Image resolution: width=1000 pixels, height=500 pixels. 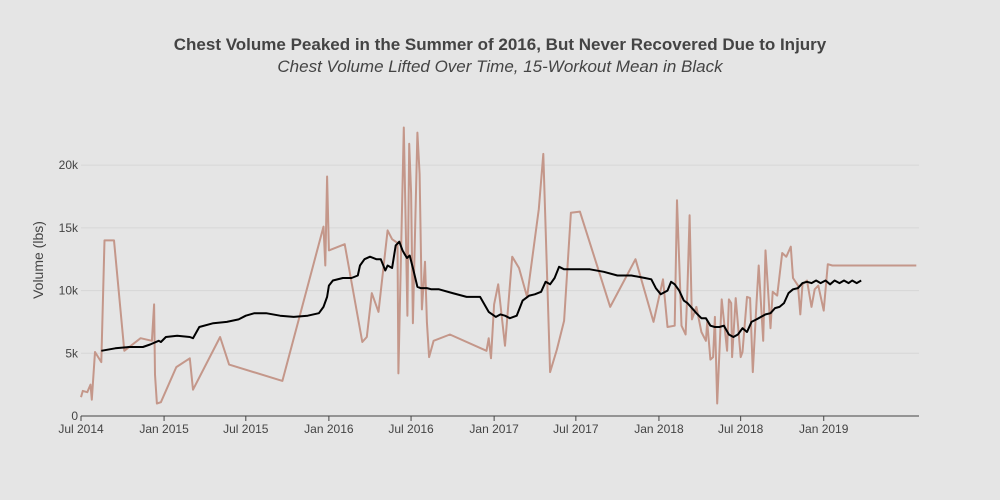 I want to click on y-tick-label: 20k, so click(x=69, y=165).